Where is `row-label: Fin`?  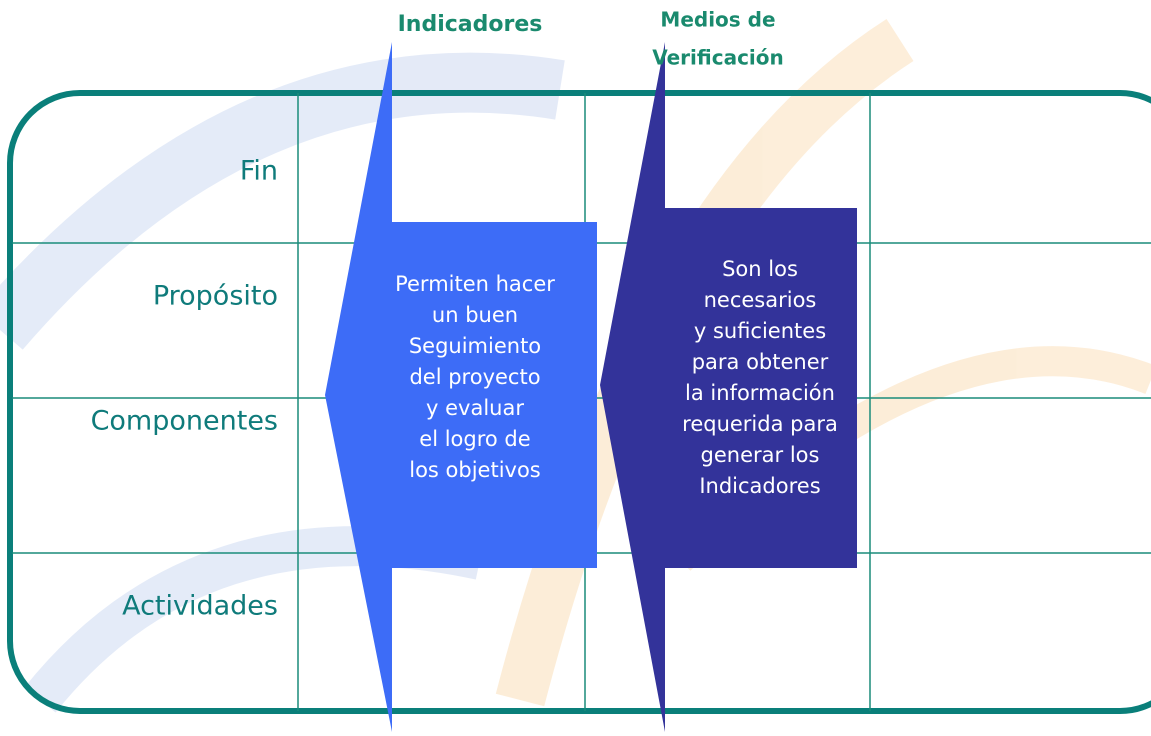
row-label: Fin is located at coordinates (259, 171).